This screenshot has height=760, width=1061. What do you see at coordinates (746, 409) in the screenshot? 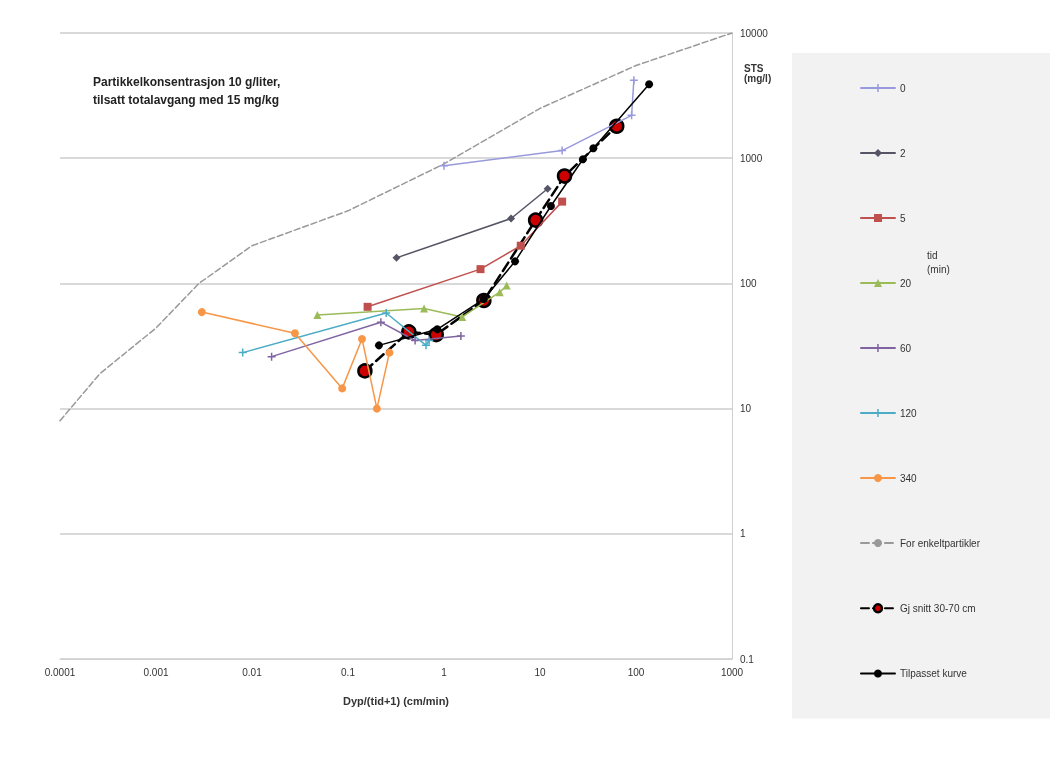
I see `y-tick-label: 10` at bounding box center [746, 409].